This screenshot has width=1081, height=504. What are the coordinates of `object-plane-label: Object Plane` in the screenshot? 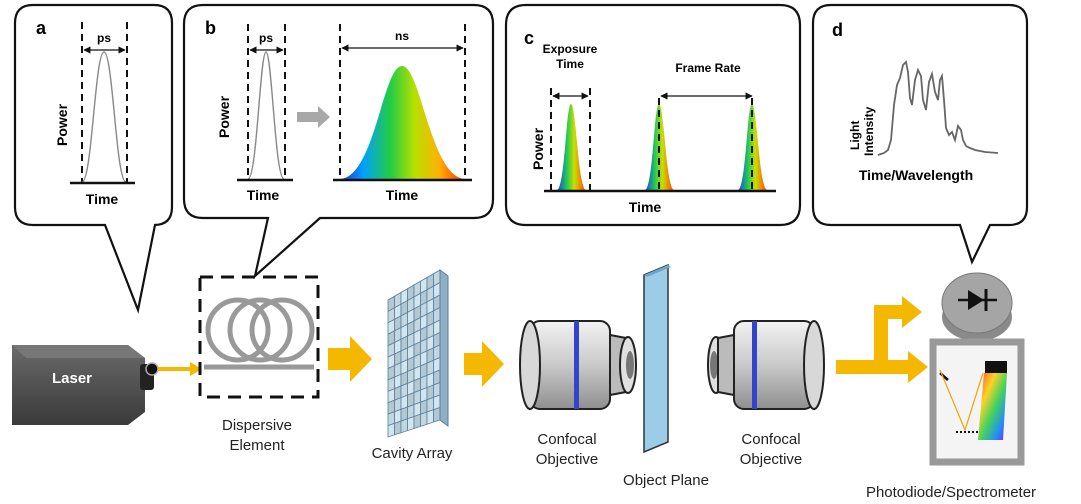 It's located at (666, 480).